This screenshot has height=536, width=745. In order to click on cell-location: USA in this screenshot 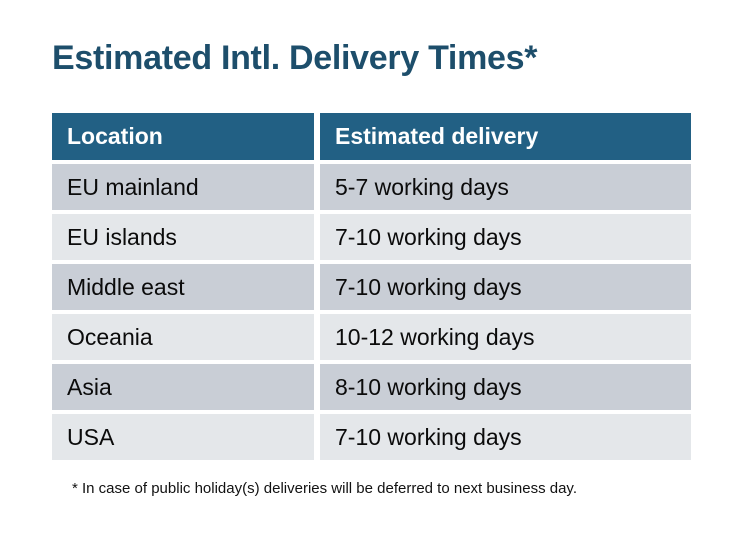, I will do `click(183, 437)`.